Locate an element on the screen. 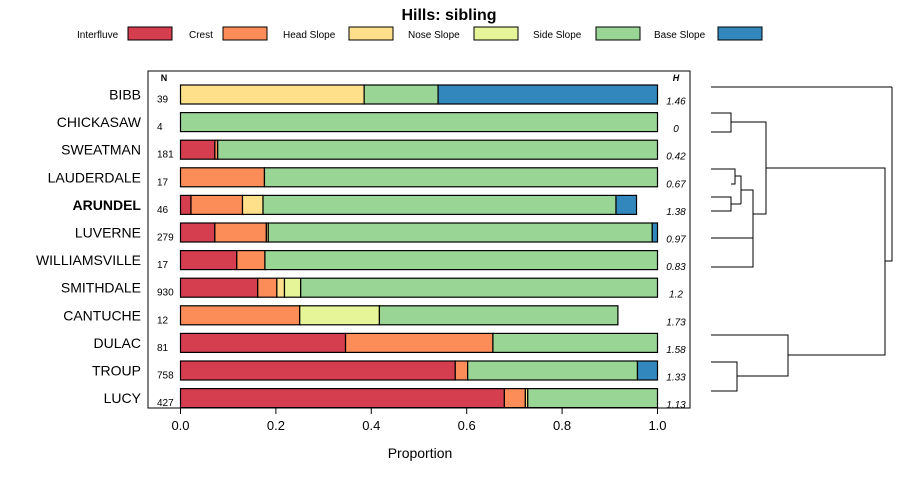 The width and height of the screenshot is (900, 480). h-value: 1.13 is located at coordinates (676, 405).